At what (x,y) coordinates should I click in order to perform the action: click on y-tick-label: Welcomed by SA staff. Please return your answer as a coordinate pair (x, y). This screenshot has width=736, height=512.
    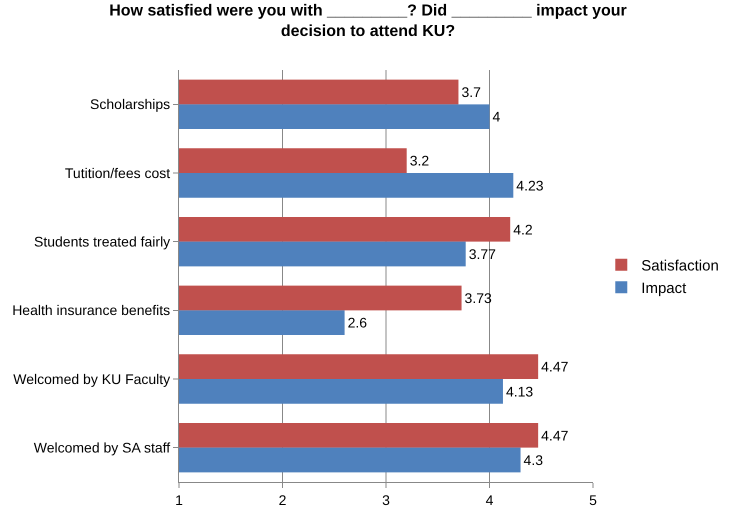
    Looking at the image, I should click on (102, 448).